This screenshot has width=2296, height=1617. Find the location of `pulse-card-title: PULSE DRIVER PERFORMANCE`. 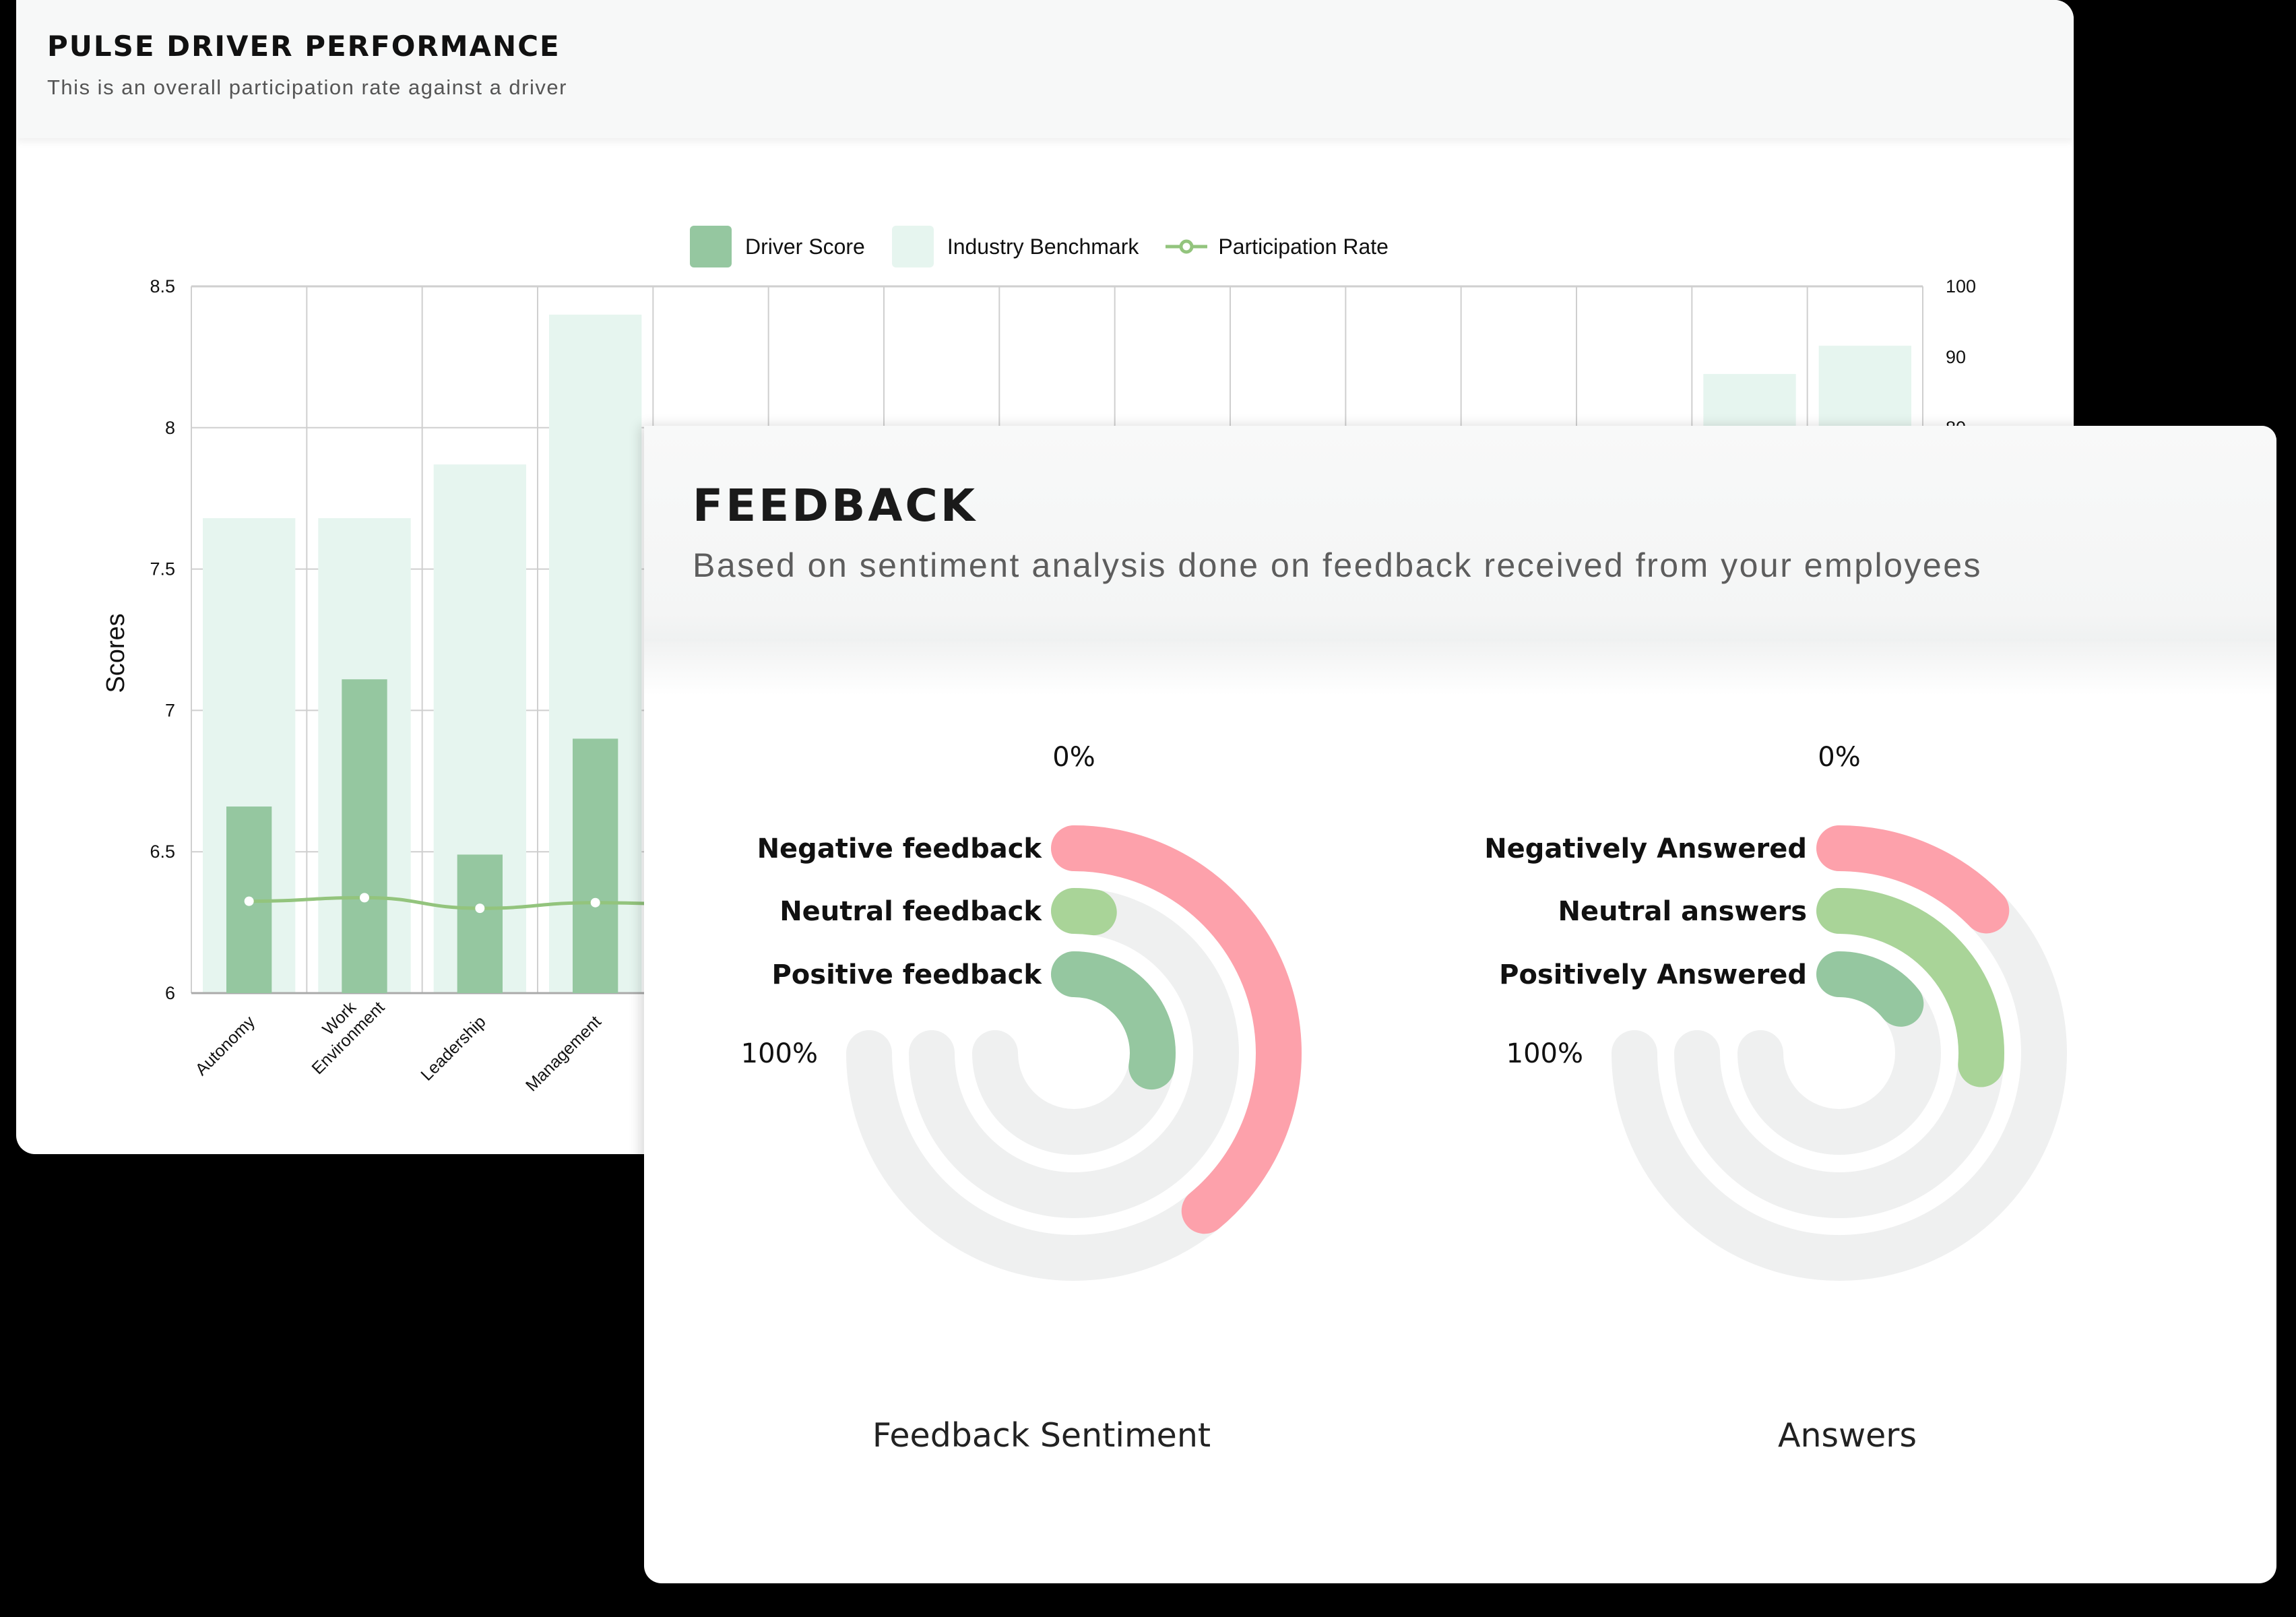

pulse-card-title: PULSE DRIVER PERFORMANCE is located at coordinates (304, 46).